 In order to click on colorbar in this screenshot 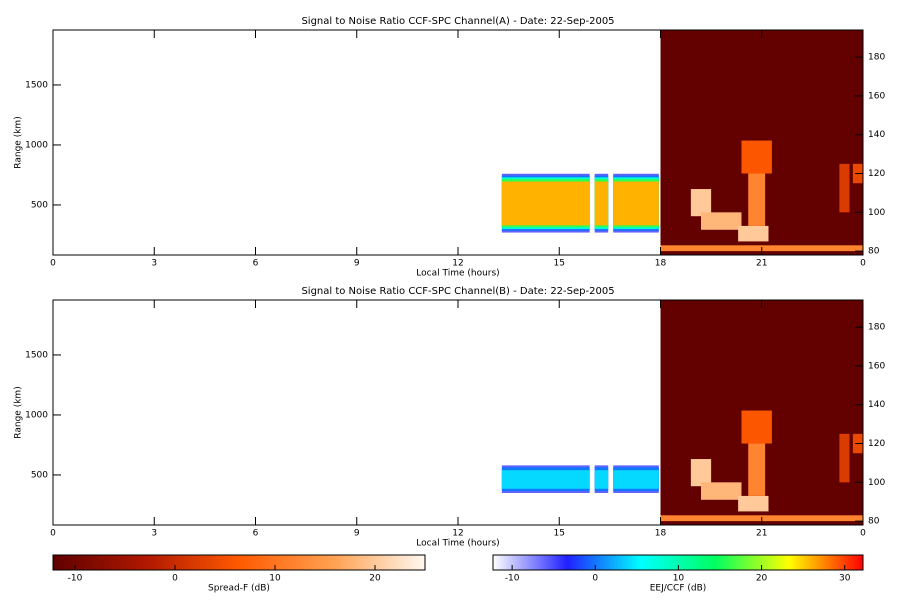, I will do `click(239, 562)`.